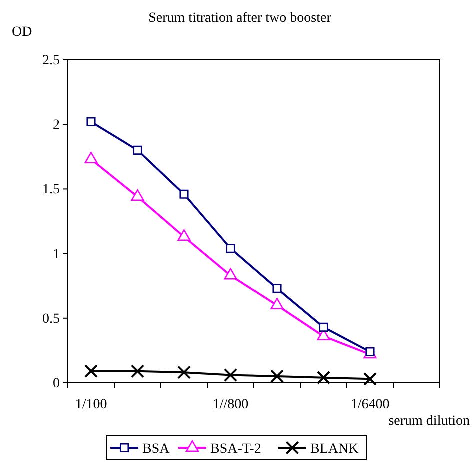 The width and height of the screenshot is (473, 462). I want to click on y-tick-label: 1, so click(56, 254).